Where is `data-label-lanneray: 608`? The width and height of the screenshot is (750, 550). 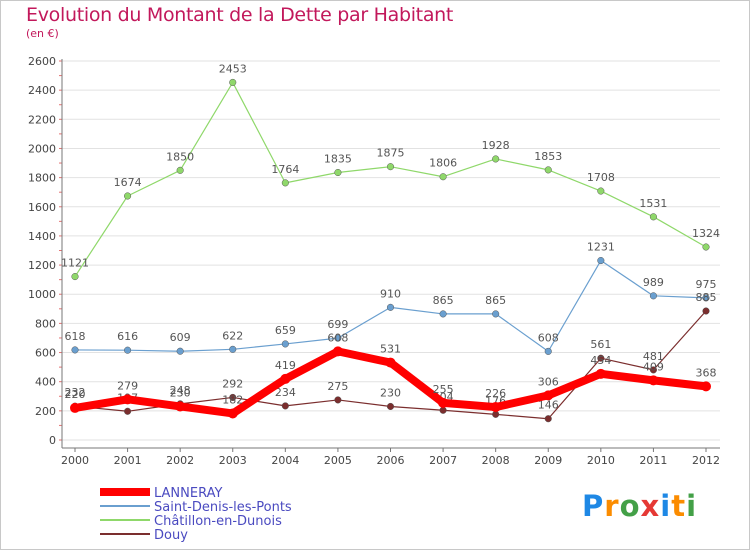 data-label-lanneray: 608 is located at coordinates (337, 337).